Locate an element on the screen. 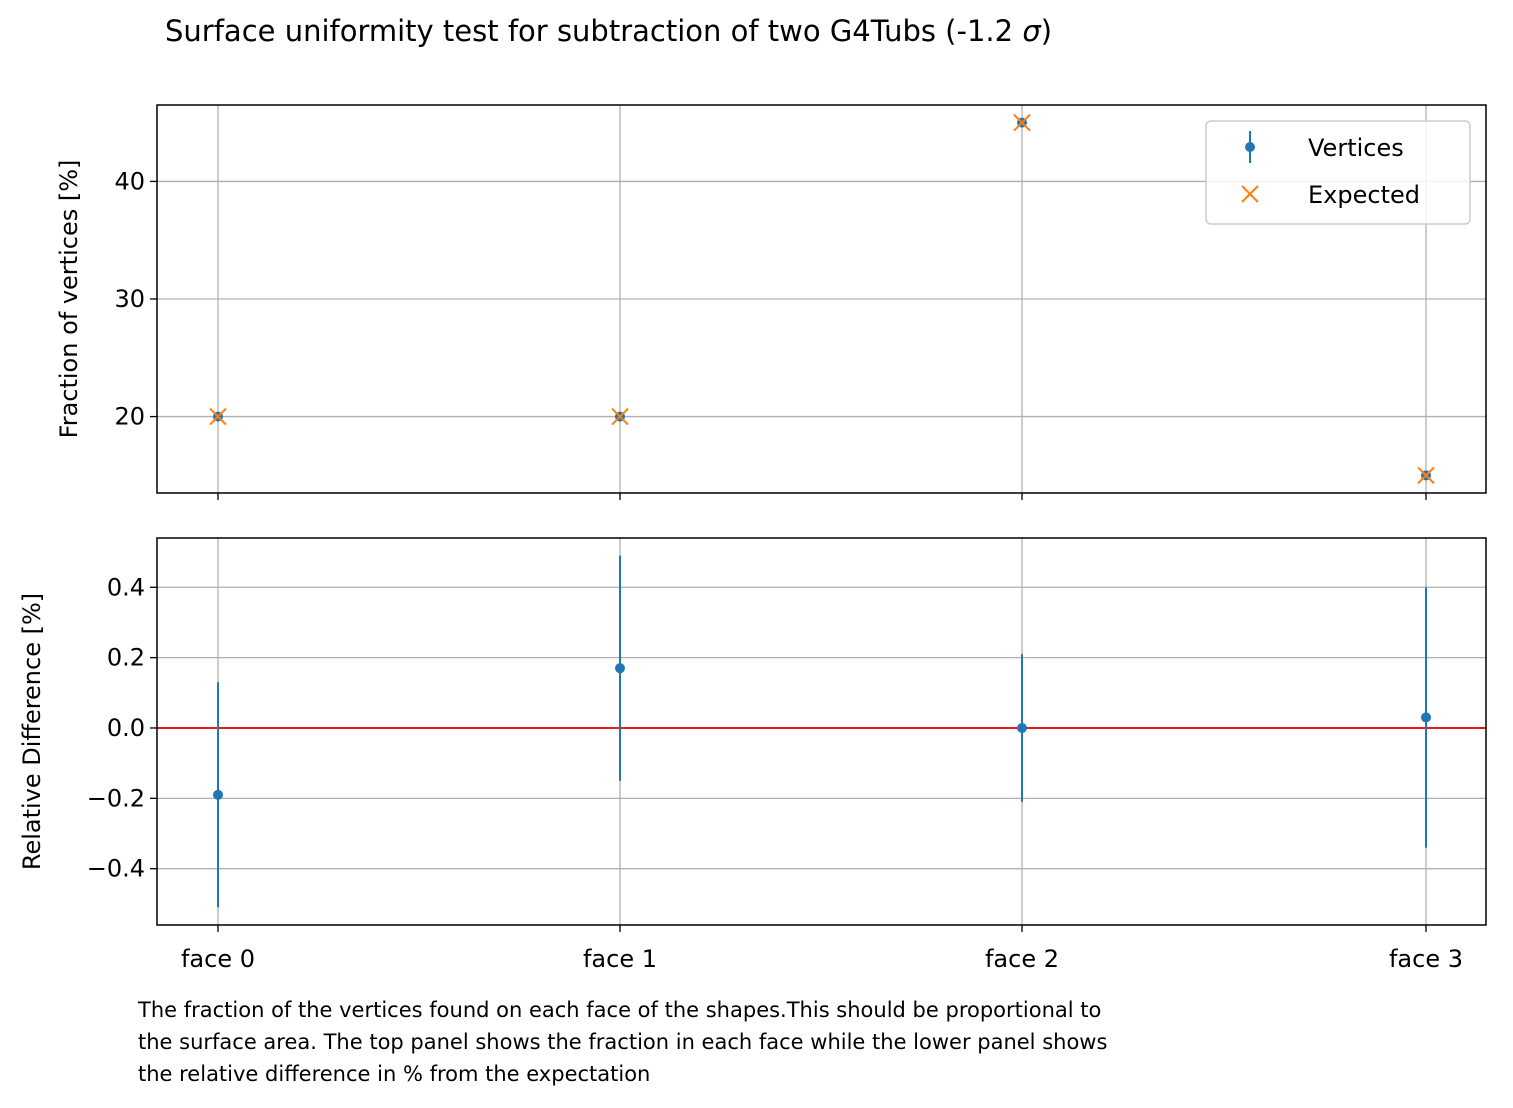  legend-frame is located at coordinates (1338, 172).